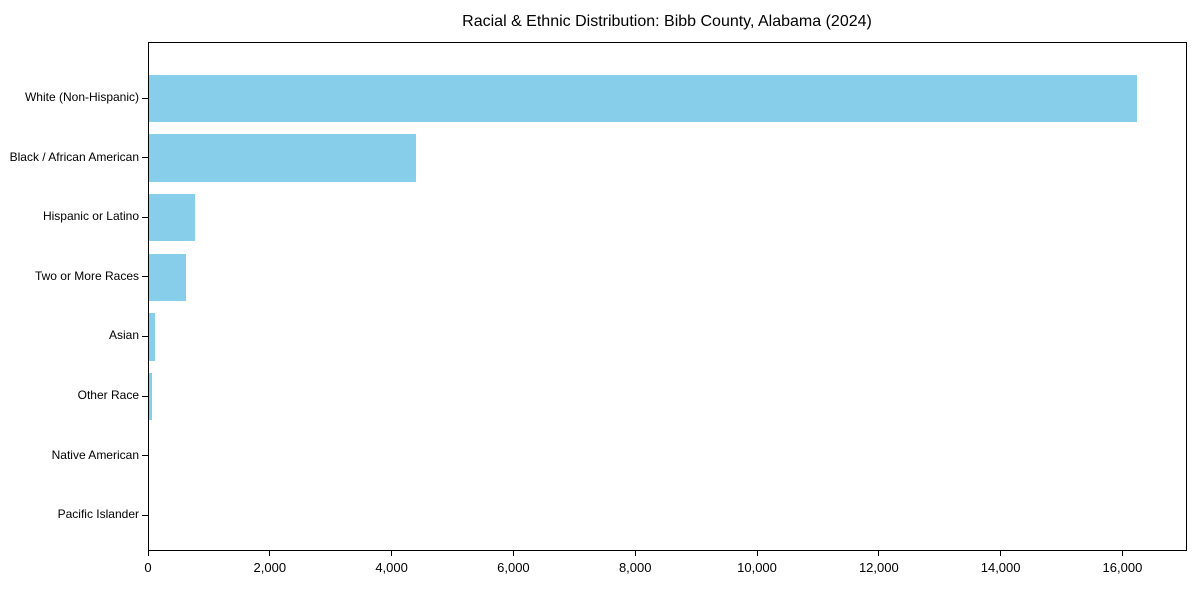  What do you see at coordinates (643, 98) in the screenshot?
I see `bar-white-non-hispanic` at bounding box center [643, 98].